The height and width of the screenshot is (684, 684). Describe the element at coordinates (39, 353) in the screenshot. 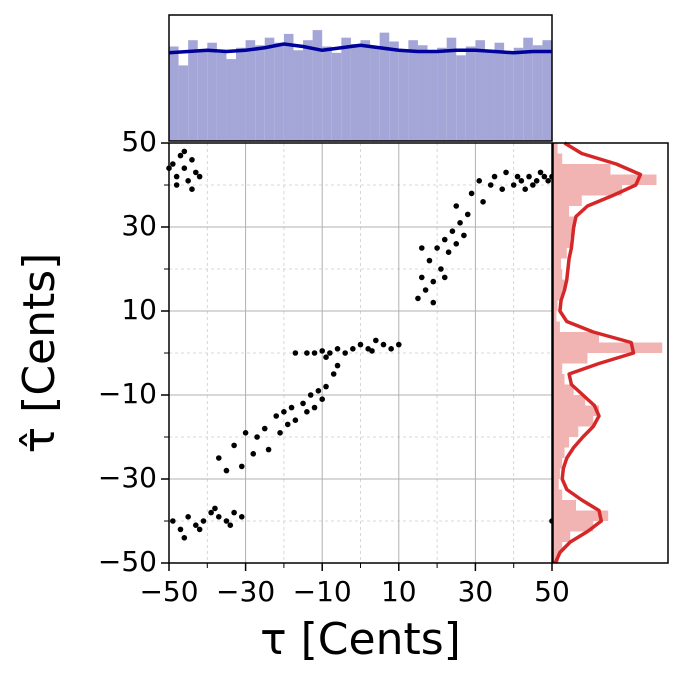

I see `y-axis-label: τ̂ [Cents]` at that location.